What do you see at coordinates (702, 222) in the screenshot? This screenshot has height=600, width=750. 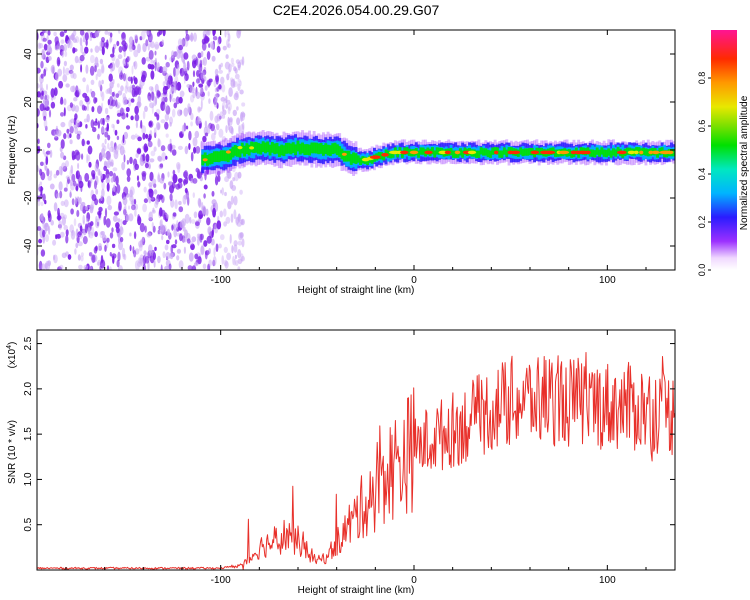 I see `colorbar-tick-label: 0.2` at bounding box center [702, 222].